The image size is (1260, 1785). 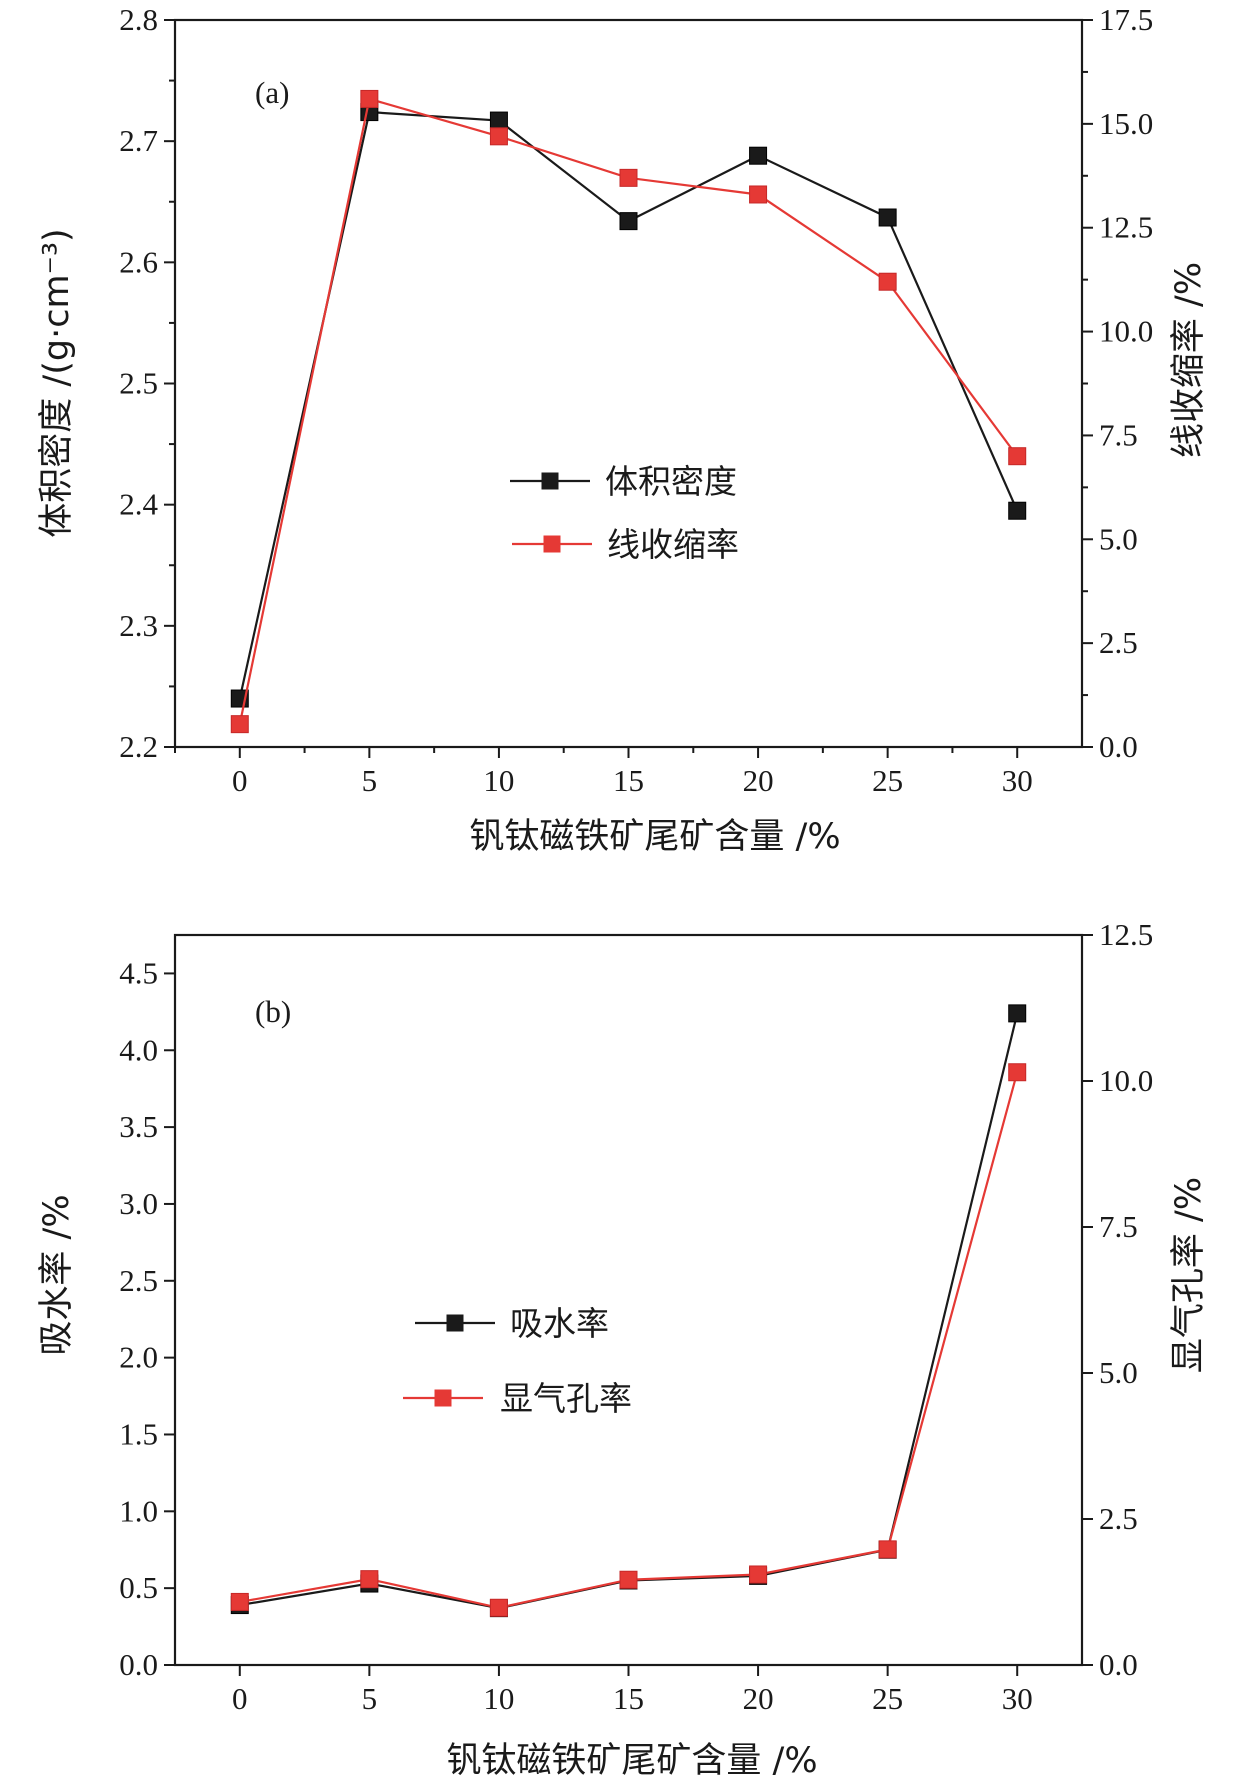 I want to click on y-left-tick-label: 2.3, so click(x=138, y=625).